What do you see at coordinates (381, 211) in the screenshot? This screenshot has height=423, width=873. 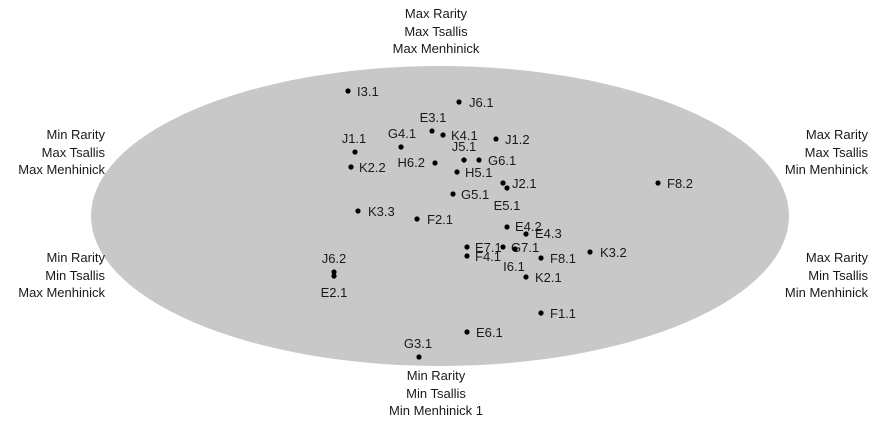 I see `point-label-k3-3: K3.3` at bounding box center [381, 211].